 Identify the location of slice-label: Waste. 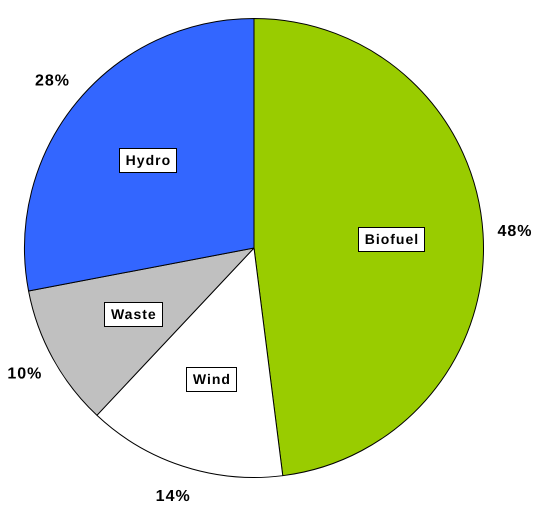
(133, 314).